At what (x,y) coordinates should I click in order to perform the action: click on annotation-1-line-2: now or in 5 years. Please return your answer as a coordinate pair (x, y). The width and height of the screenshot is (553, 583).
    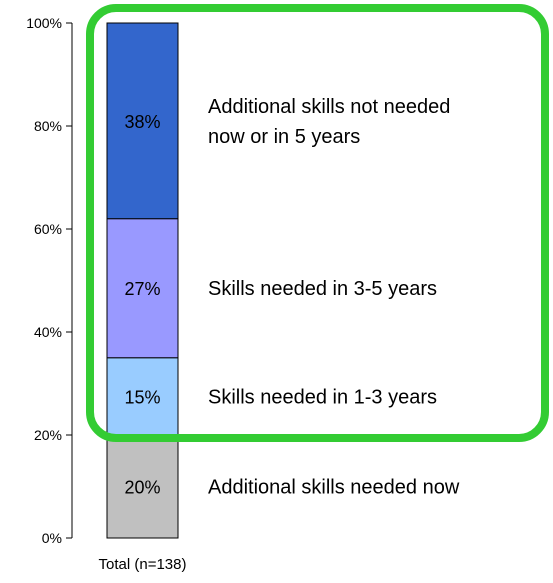
    Looking at the image, I should click on (284, 137).